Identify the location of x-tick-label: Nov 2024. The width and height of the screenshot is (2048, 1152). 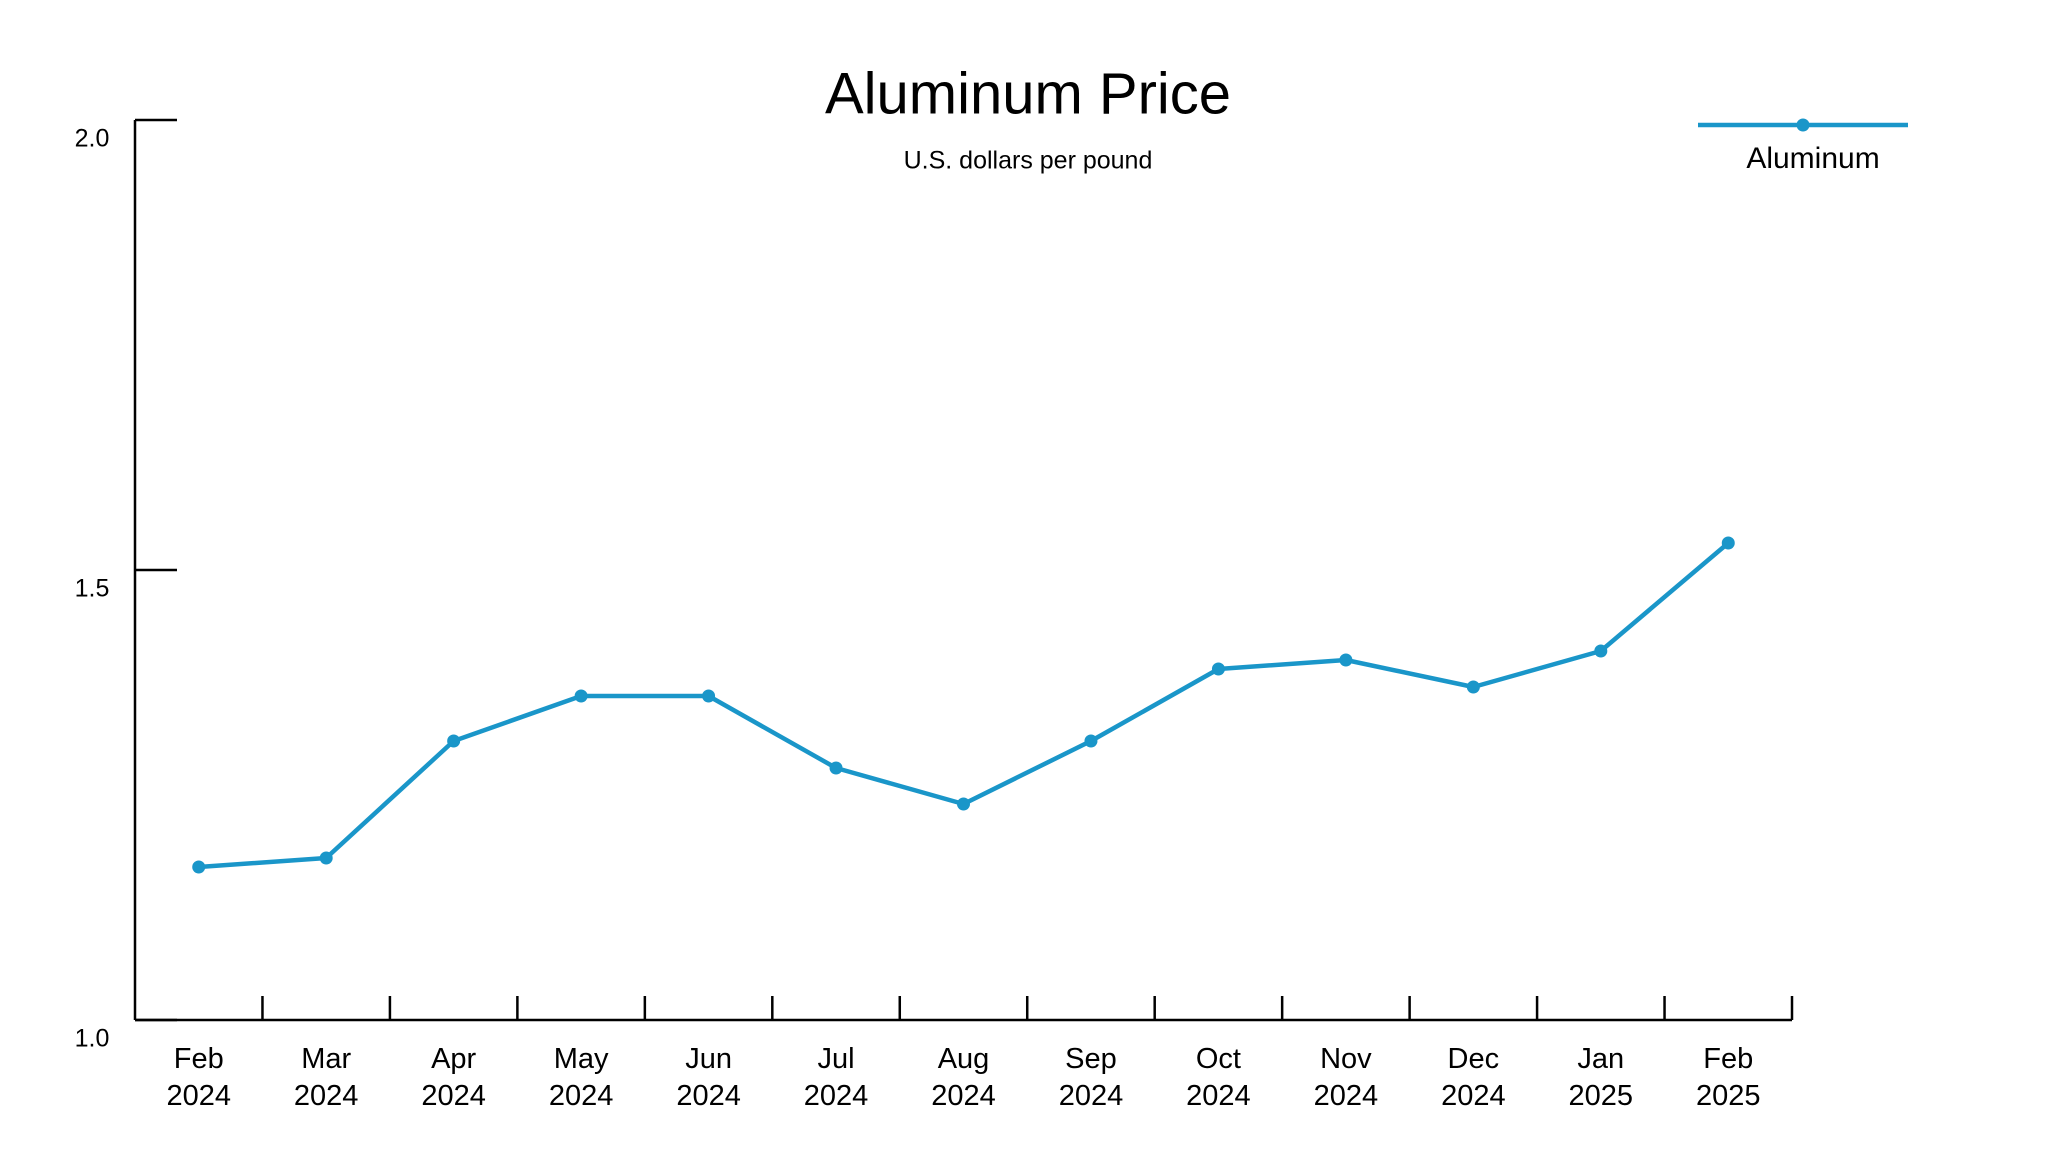
(1346, 1077).